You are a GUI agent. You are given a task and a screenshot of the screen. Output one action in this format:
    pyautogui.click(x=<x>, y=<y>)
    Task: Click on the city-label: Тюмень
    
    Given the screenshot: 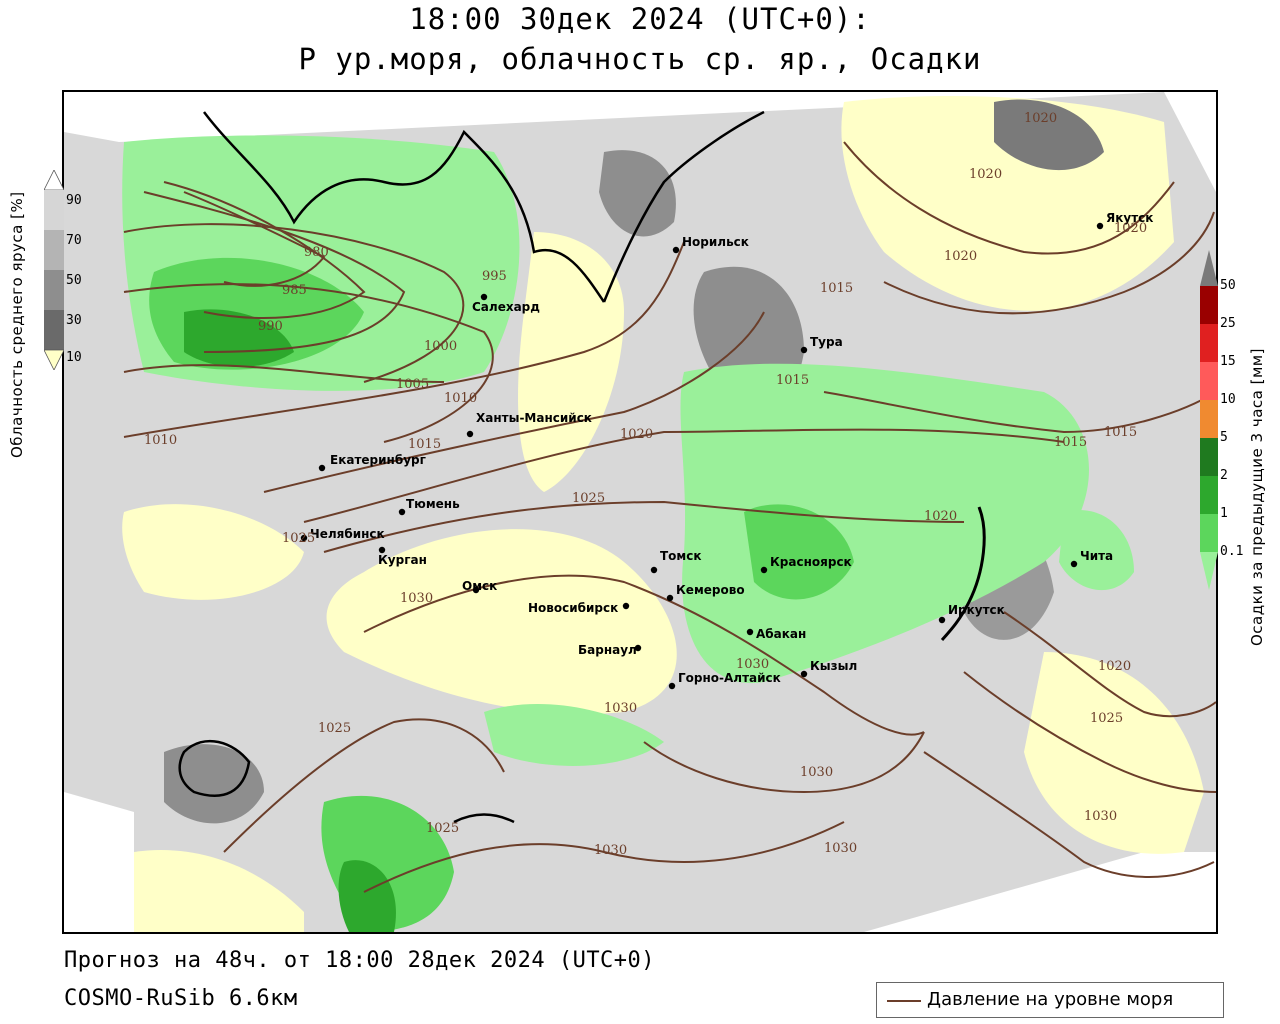 What is the action you would take?
    pyautogui.click(x=433, y=504)
    